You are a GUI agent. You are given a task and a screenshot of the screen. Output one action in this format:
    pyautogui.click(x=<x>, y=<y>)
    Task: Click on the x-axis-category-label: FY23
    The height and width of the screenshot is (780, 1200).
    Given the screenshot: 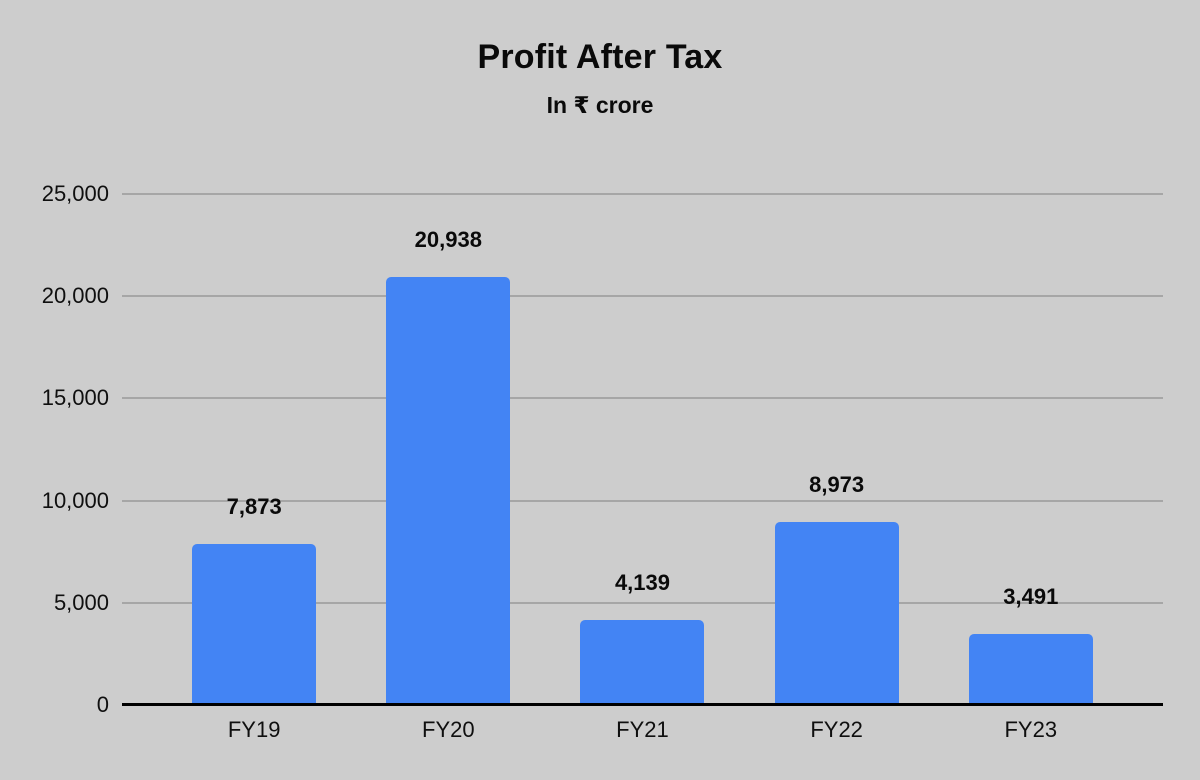 What is the action you would take?
    pyautogui.click(x=1031, y=729)
    